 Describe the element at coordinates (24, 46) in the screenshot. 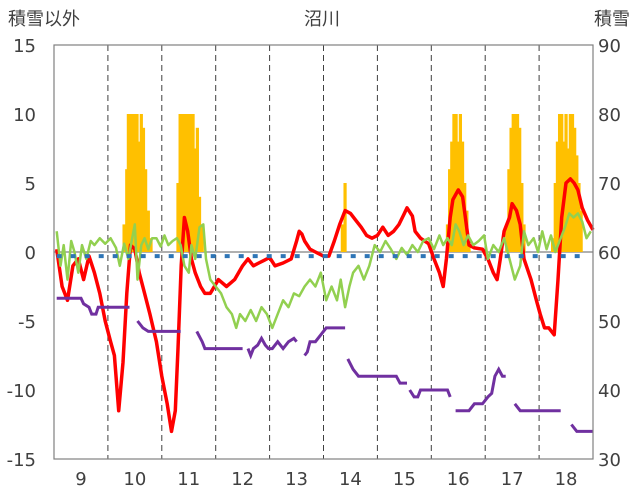

I see `y-tick-label: 15` at that location.